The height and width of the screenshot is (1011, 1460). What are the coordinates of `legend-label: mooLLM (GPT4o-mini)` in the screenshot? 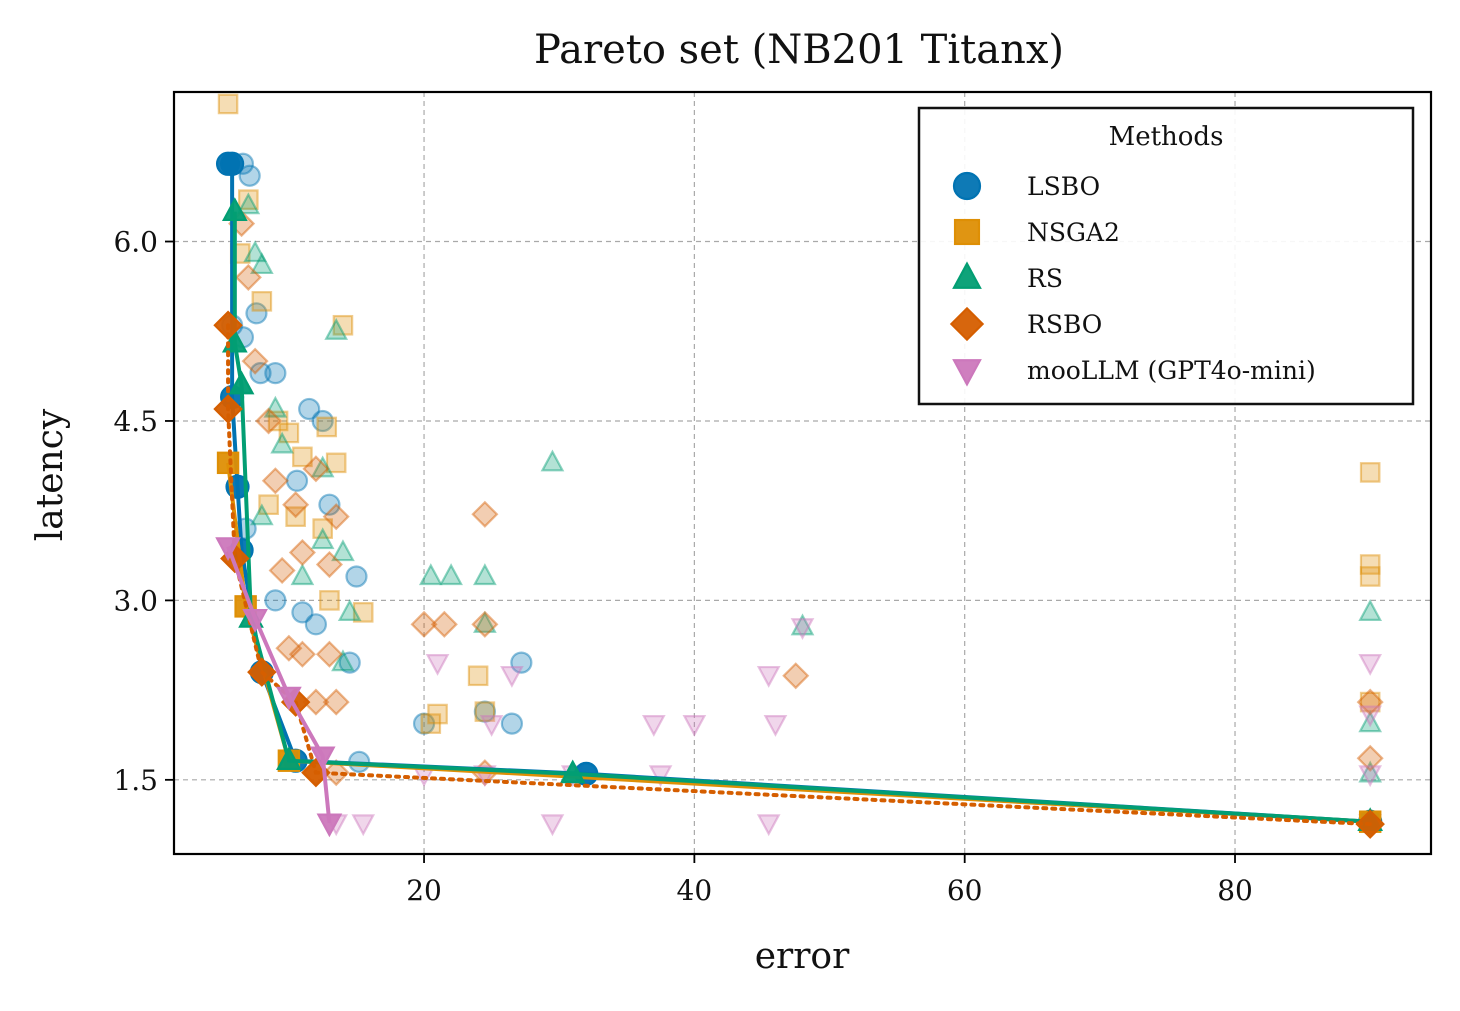 It's located at (1171, 370).